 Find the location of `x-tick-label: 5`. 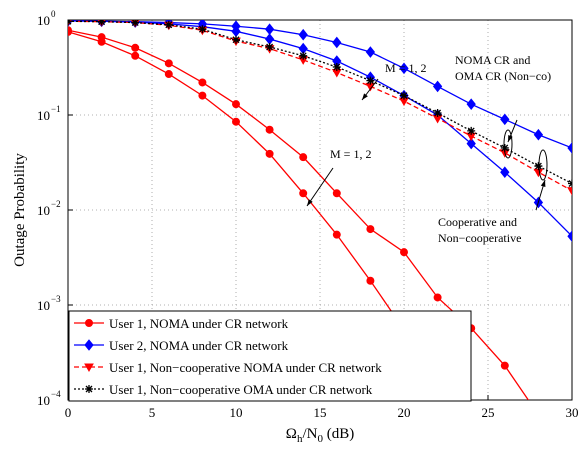

x-tick-label: 5 is located at coordinates (152, 412).